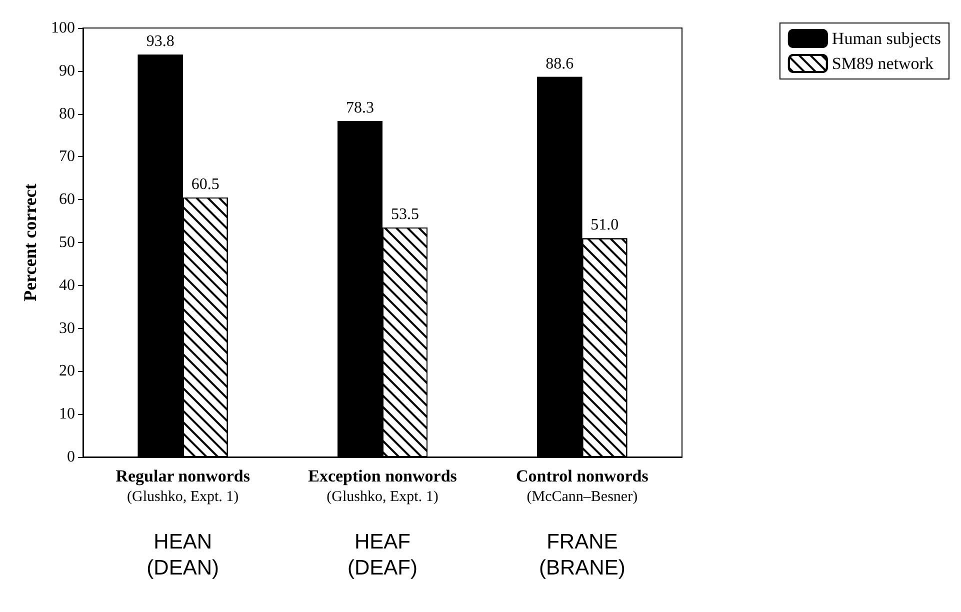 This screenshot has width=961, height=612. I want to click on category-label: Control nonwords (McCann–Besner) FRANE (BRANE), so click(582, 523).